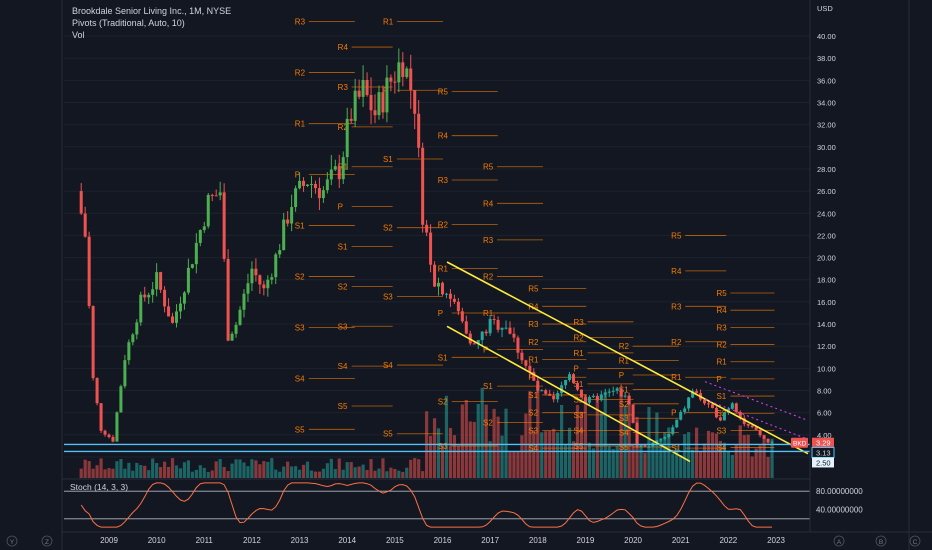 This screenshot has height=550, width=932. What do you see at coordinates (824, 435) in the screenshot?
I see `price-tick-label: 4.00` at bounding box center [824, 435].